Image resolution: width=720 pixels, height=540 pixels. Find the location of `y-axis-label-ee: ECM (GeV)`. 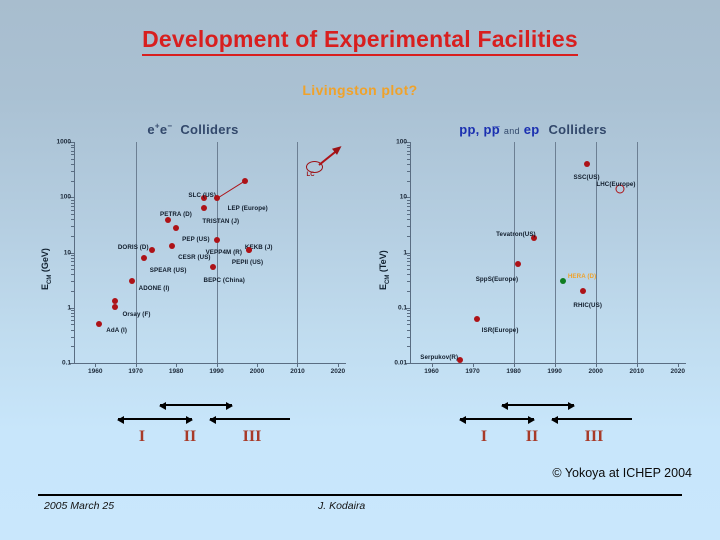

y-axis-label-ee: ECM (GeV) is located at coordinates (46, 269).